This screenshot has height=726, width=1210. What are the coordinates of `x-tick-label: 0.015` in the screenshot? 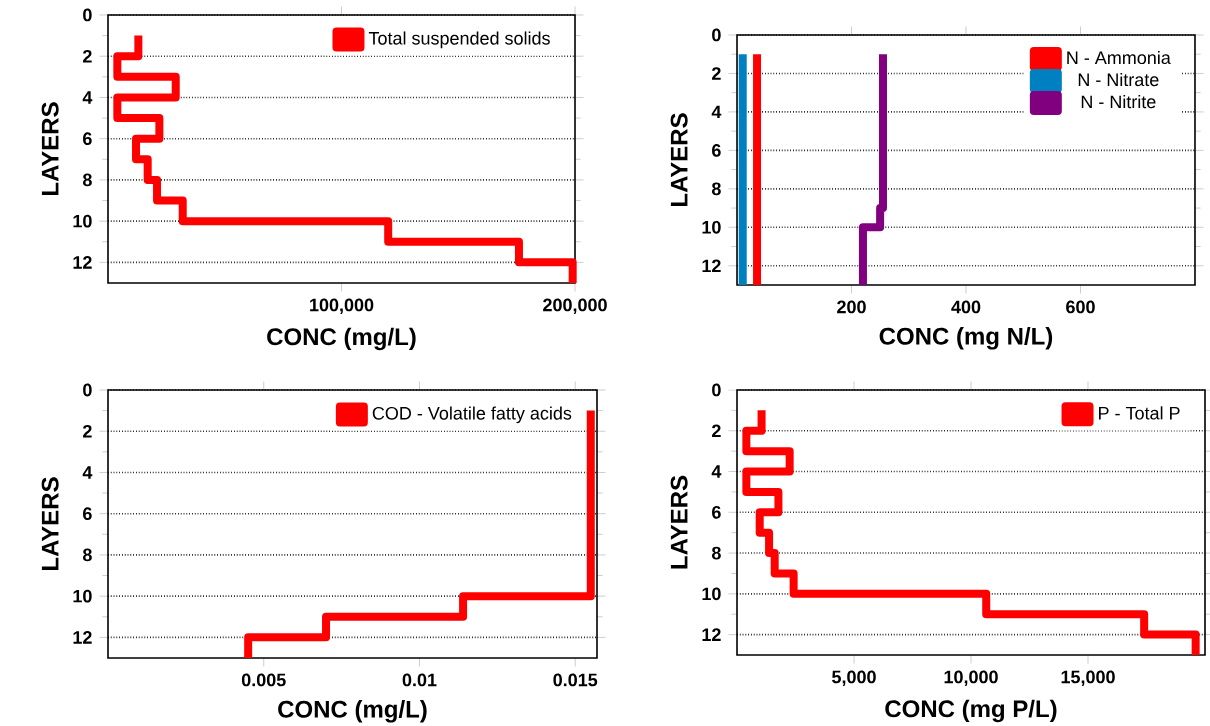 It's located at (575, 680).